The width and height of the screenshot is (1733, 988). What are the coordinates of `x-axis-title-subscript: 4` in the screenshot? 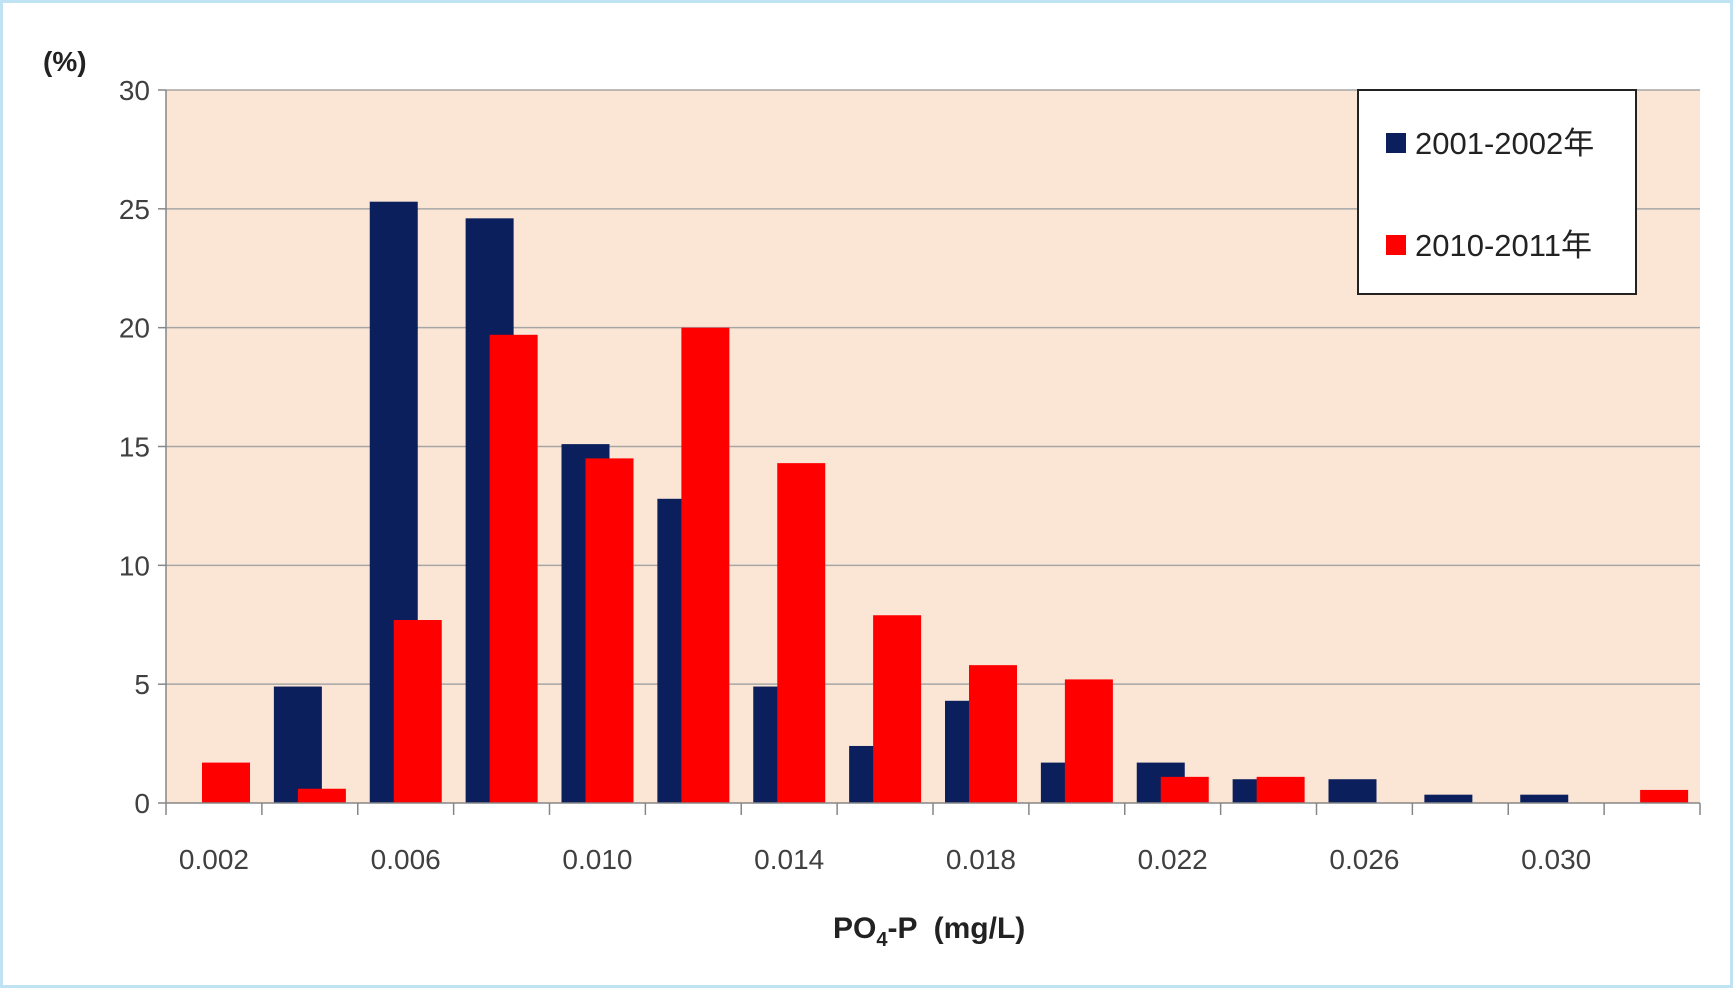 It's located at (882, 940).